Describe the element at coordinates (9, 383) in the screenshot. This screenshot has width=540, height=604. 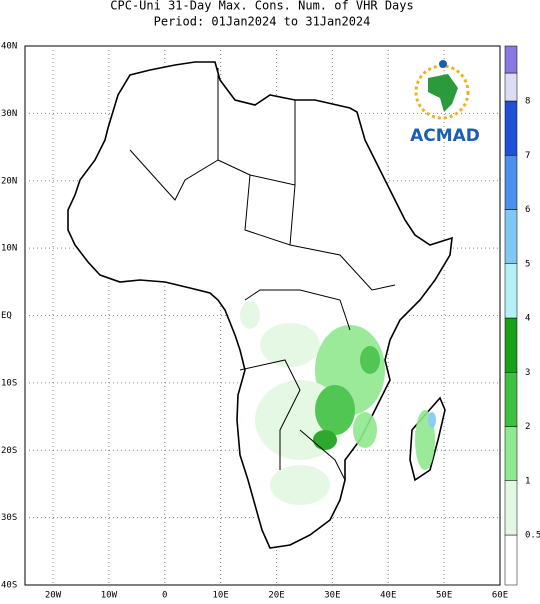
I see `lat-label: 10S` at that location.